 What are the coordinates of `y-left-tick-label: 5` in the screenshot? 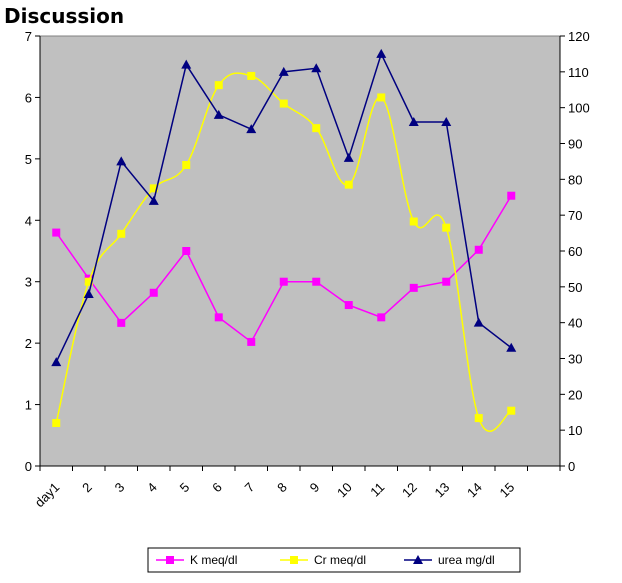 It's located at (28, 159).